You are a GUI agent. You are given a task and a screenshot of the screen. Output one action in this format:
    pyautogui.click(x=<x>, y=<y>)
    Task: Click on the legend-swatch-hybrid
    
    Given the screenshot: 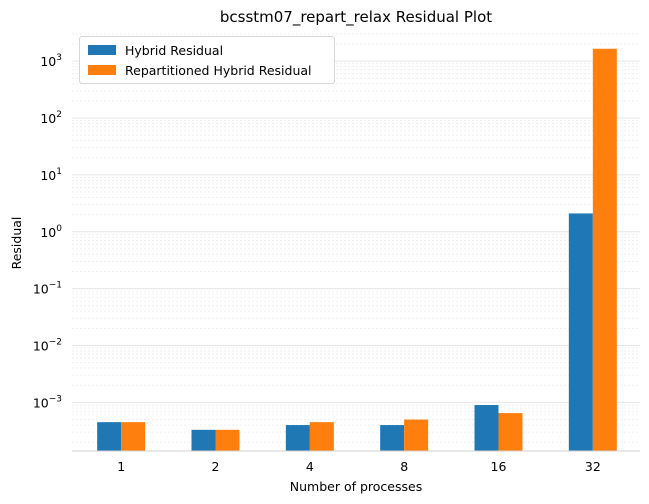 What is the action you would take?
    pyautogui.click(x=102, y=50)
    